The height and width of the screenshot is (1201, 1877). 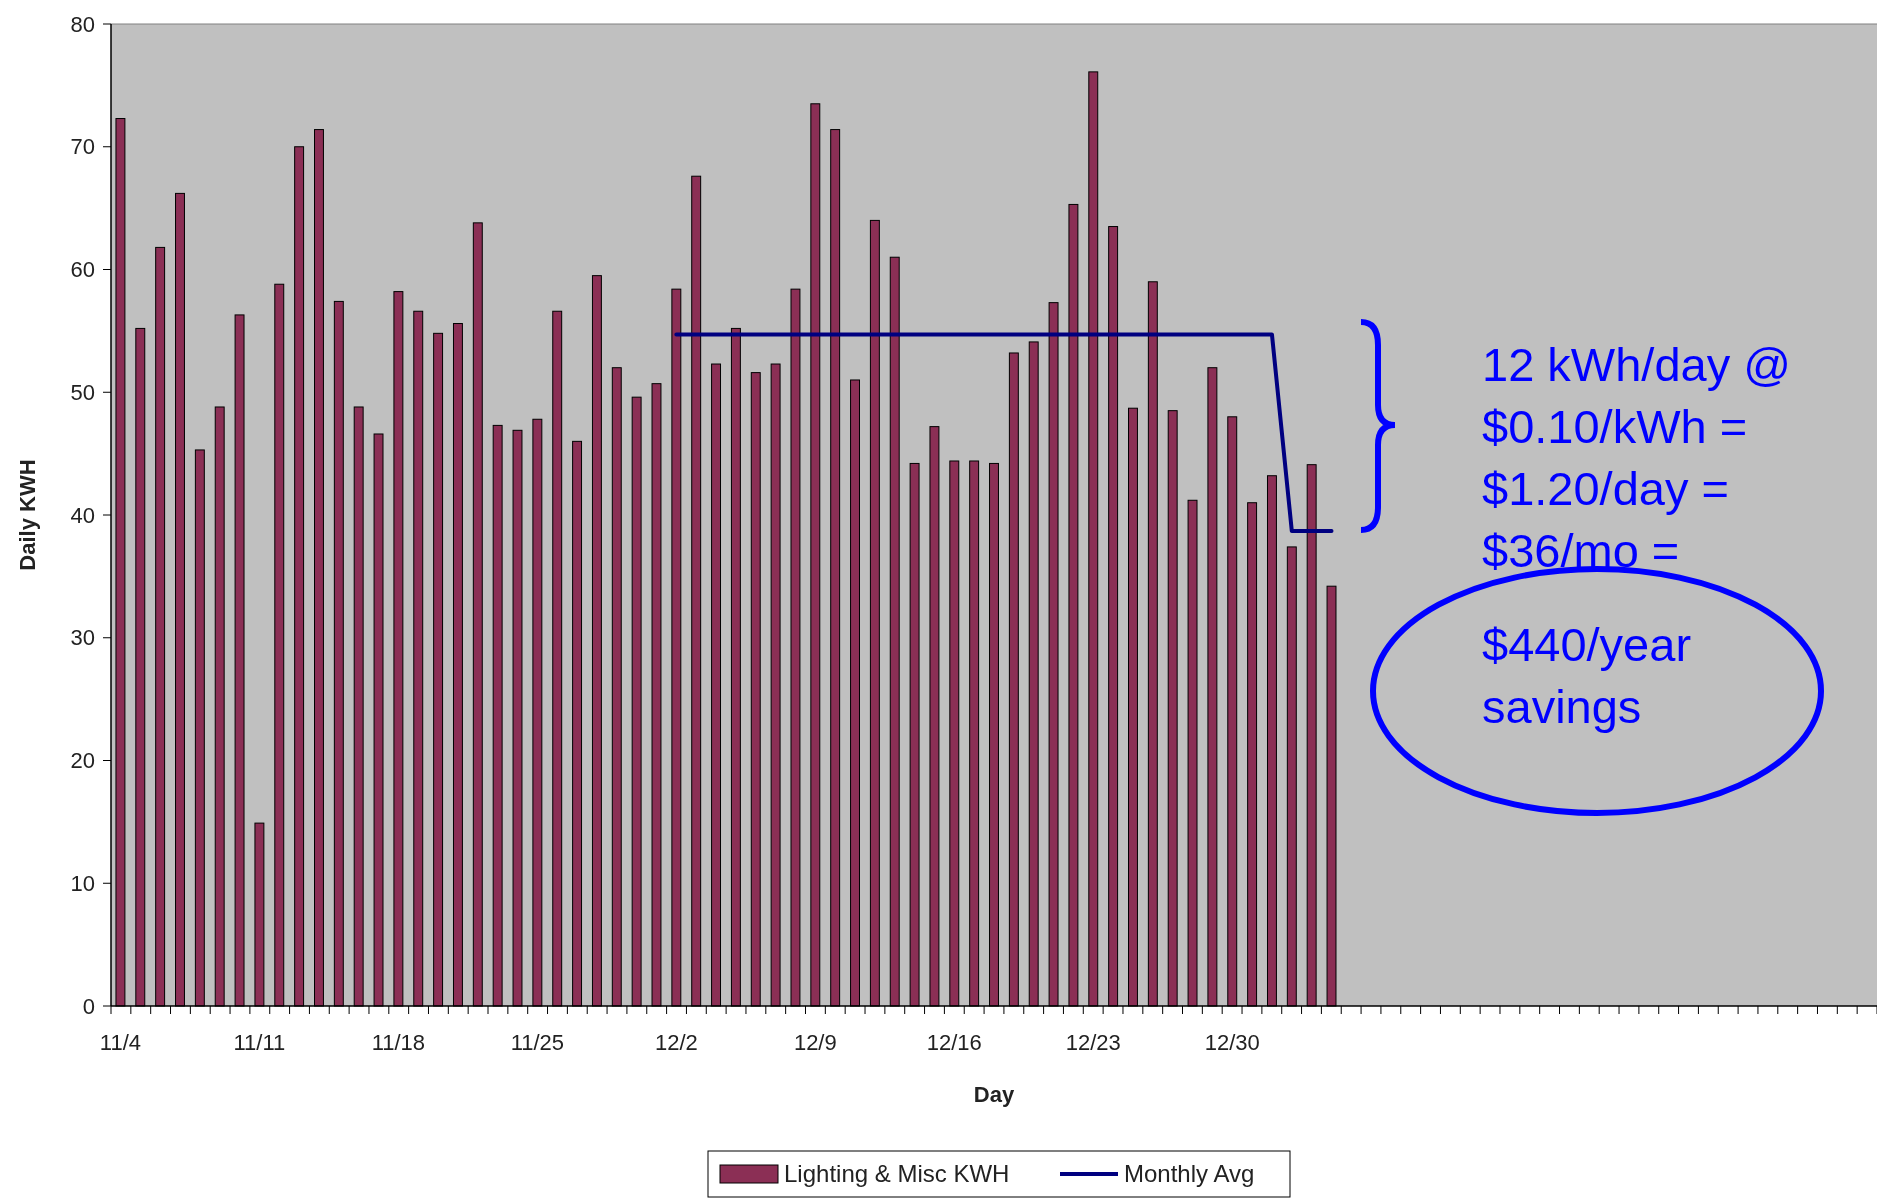 I want to click on x-tick-label: 12/30, so click(x=1232, y=1042).